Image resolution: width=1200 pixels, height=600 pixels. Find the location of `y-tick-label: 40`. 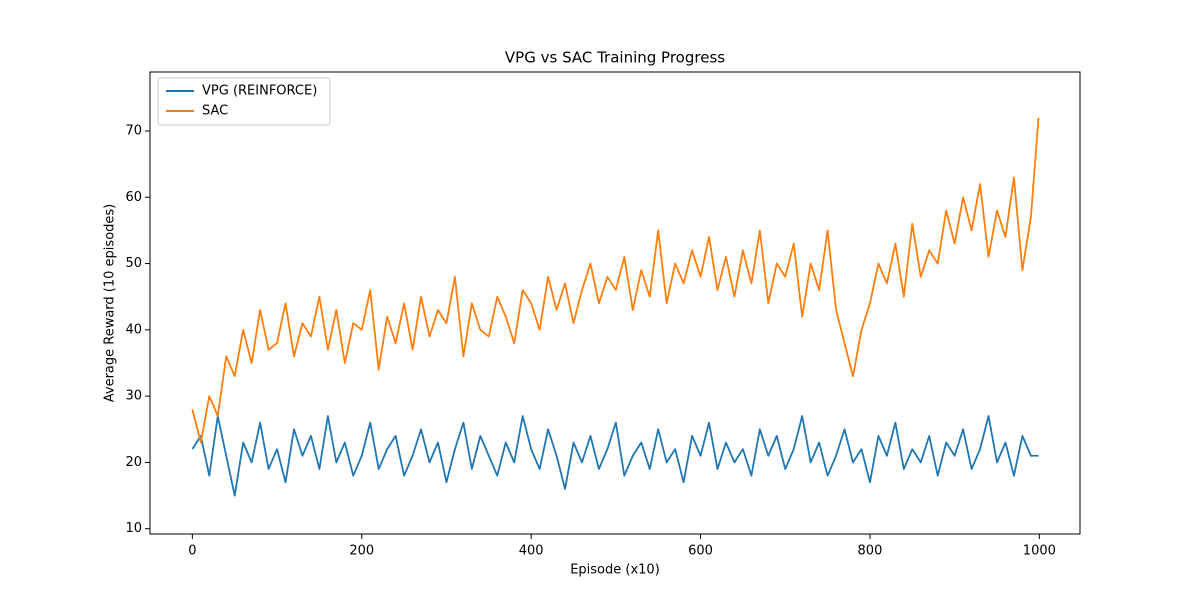

y-tick-label: 40 is located at coordinates (133, 329).